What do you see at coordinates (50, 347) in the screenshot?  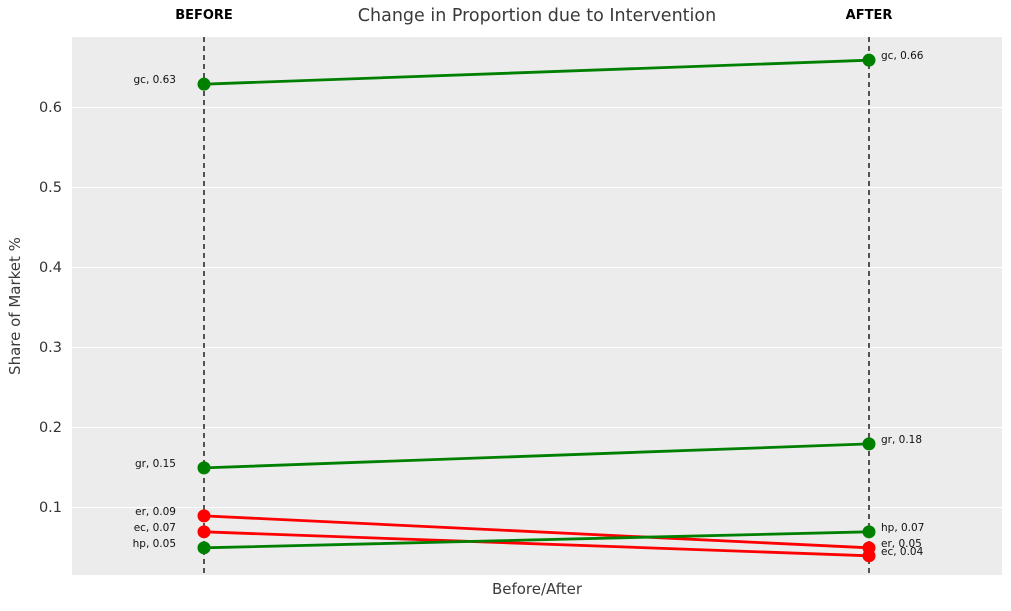 I see `y-tick-label: 0.3` at bounding box center [50, 347].